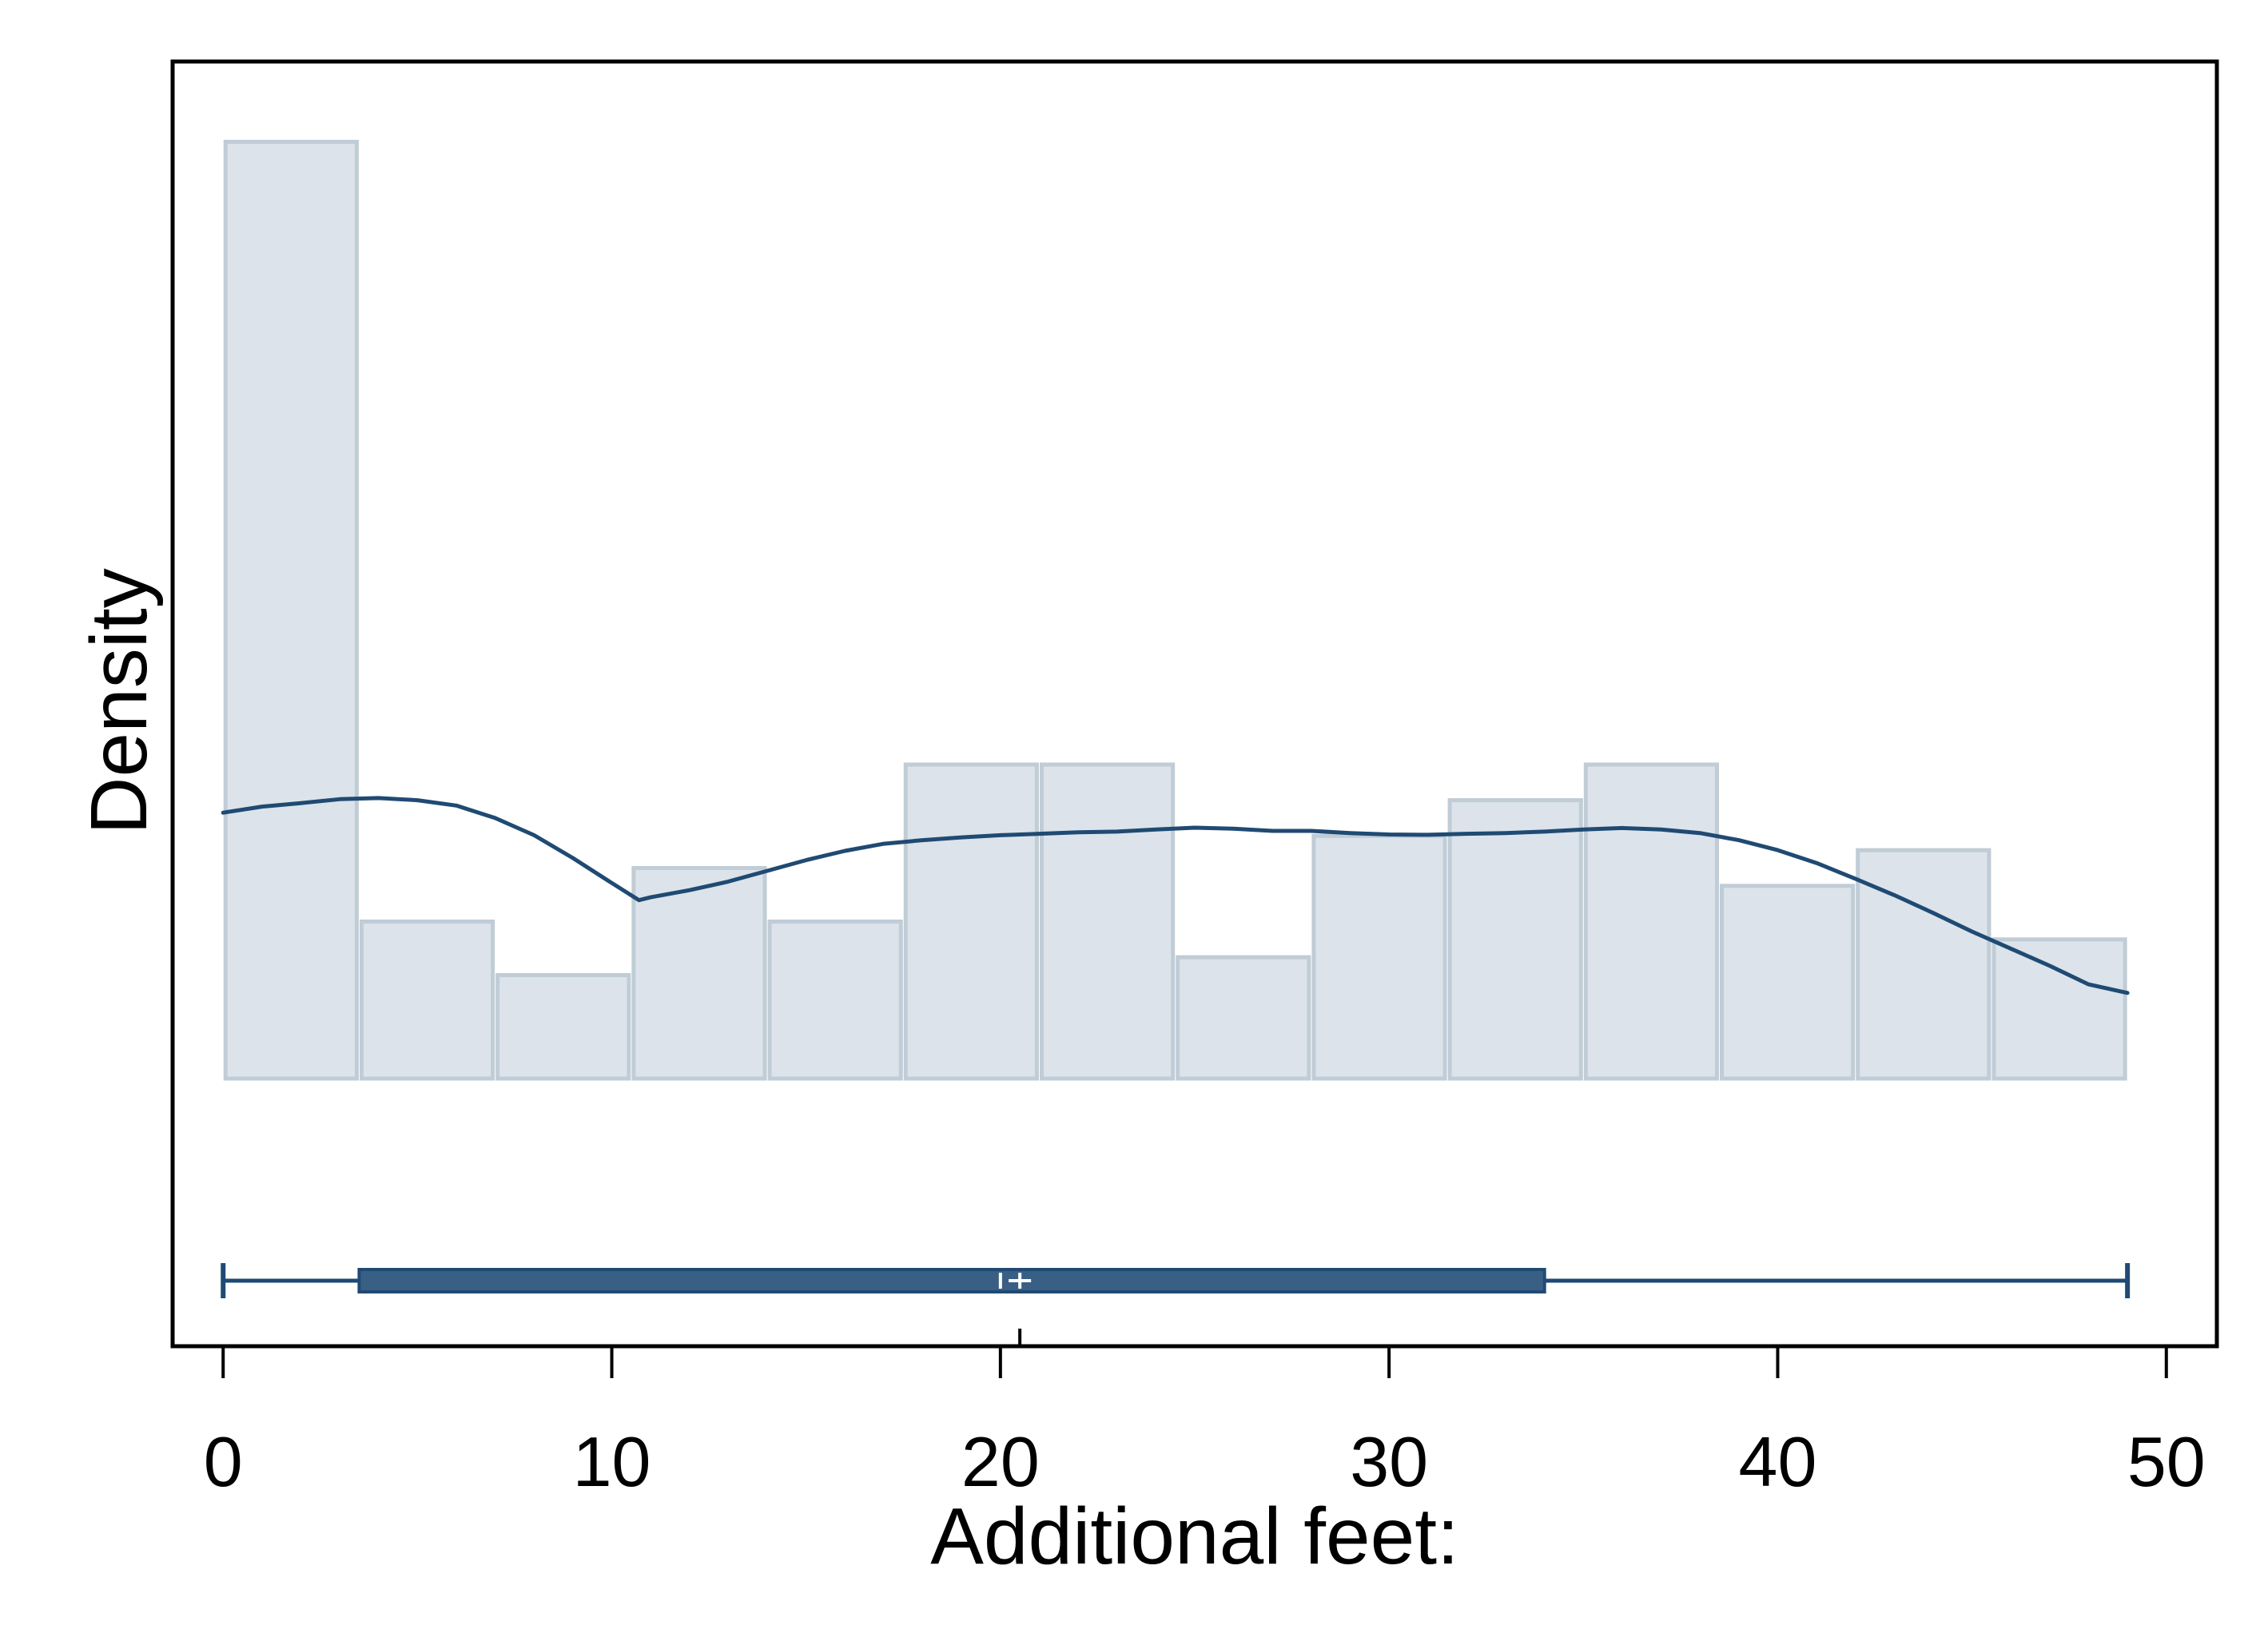 This screenshot has width=2268, height=1649. I want to click on box-plot, so click(1176, 1304).